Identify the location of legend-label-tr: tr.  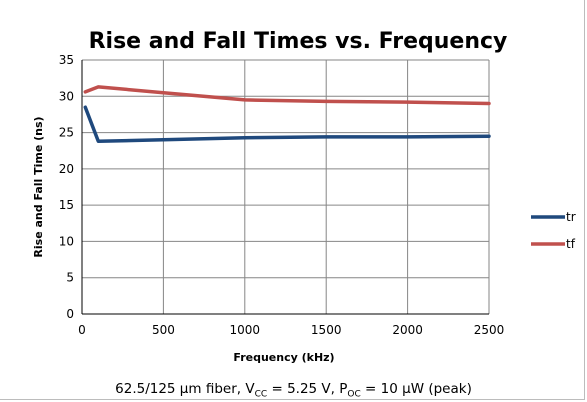
(571, 217).